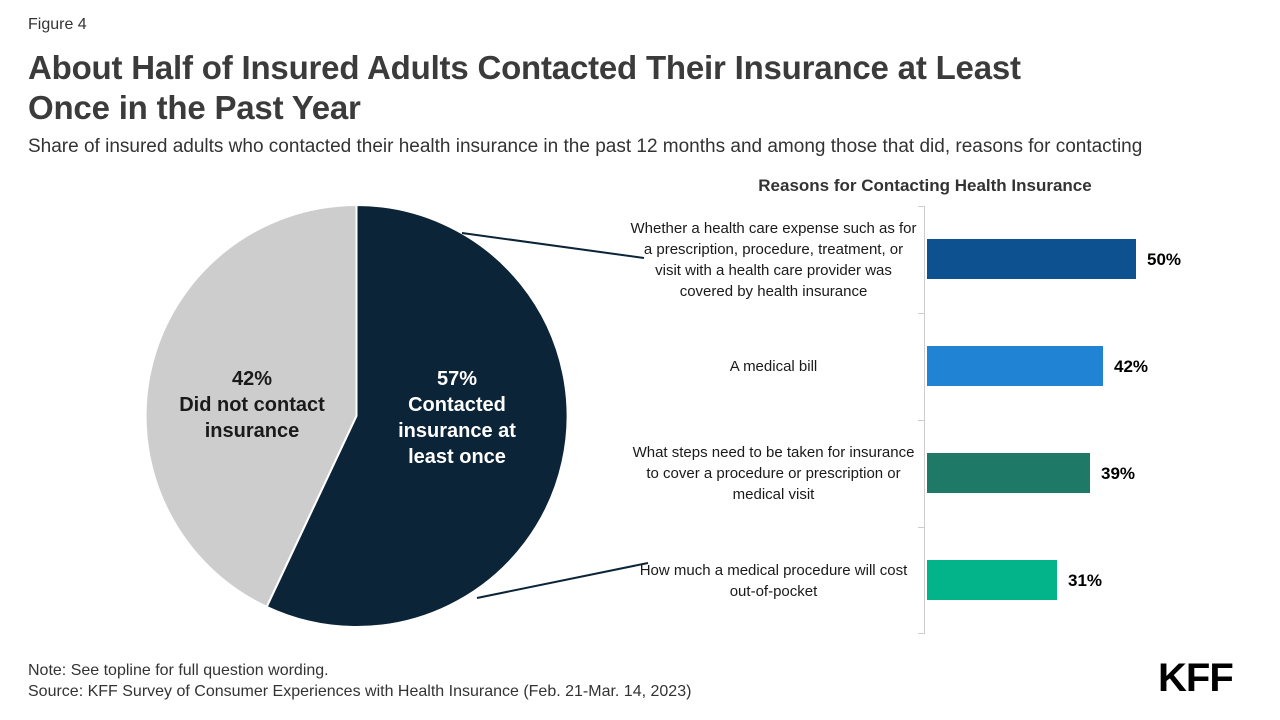  I want to click on bar-value: 31%, so click(1085, 580).